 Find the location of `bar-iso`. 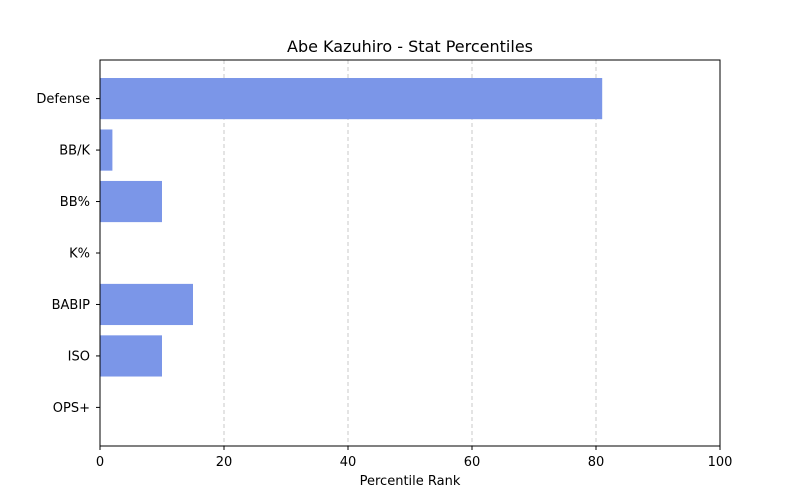

bar-iso is located at coordinates (131, 356).